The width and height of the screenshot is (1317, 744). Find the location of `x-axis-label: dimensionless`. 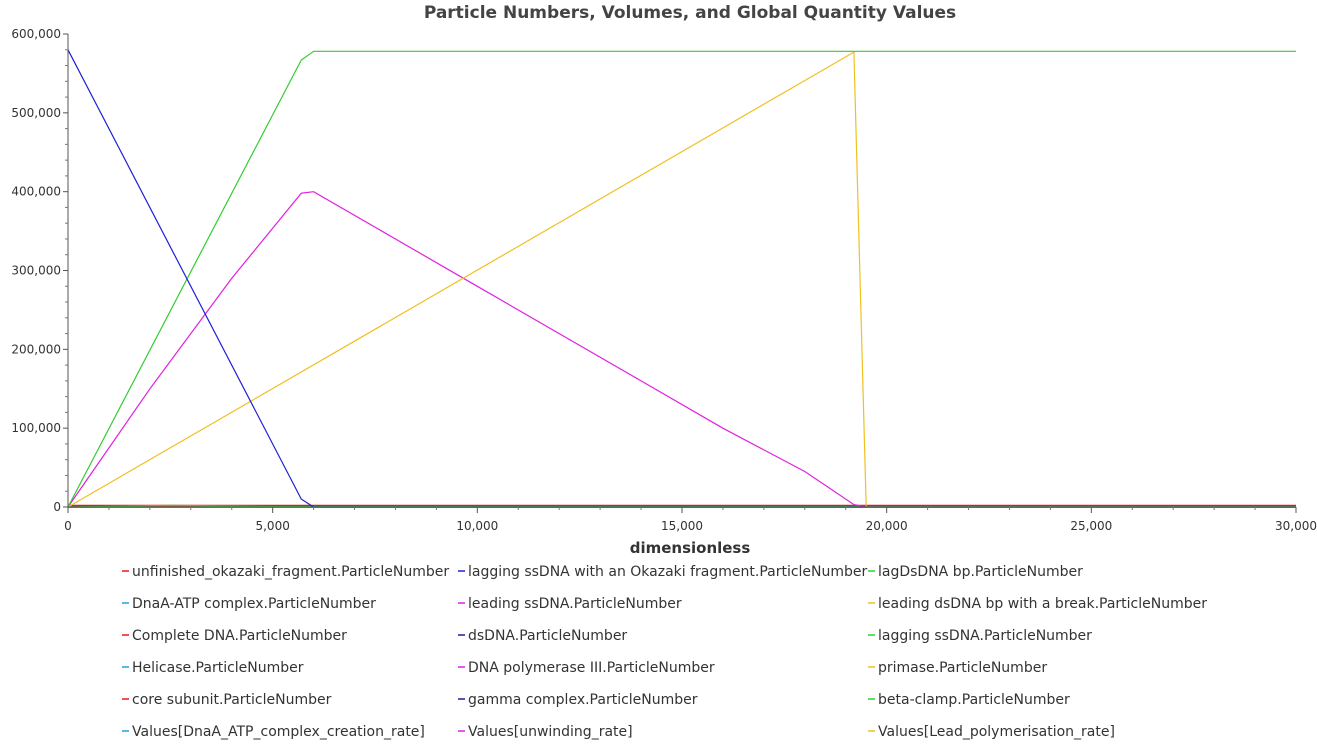

x-axis-label: dimensionless is located at coordinates (690, 548).